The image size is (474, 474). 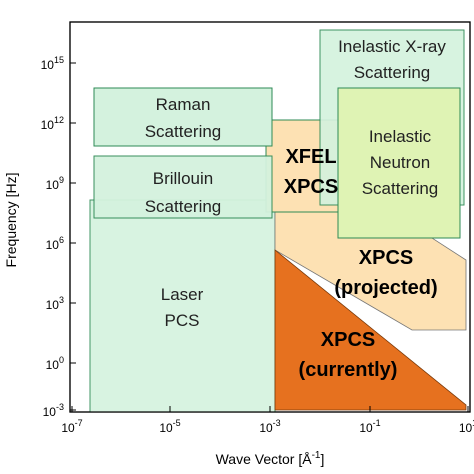 What do you see at coordinates (177, 423) in the screenshot?
I see `x-tick-label-exponent: -5` at bounding box center [177, 423].